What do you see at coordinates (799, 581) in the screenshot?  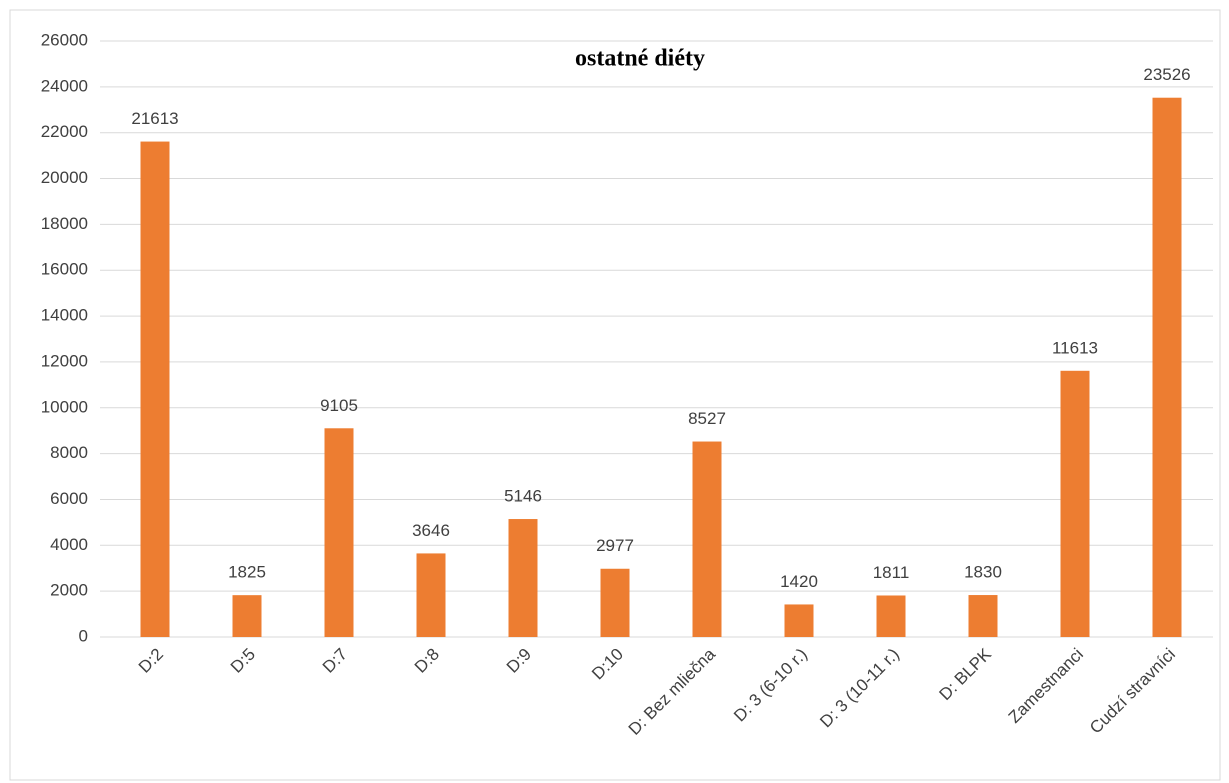 I see `data-label: 1420` at bounding box center [799, 581].